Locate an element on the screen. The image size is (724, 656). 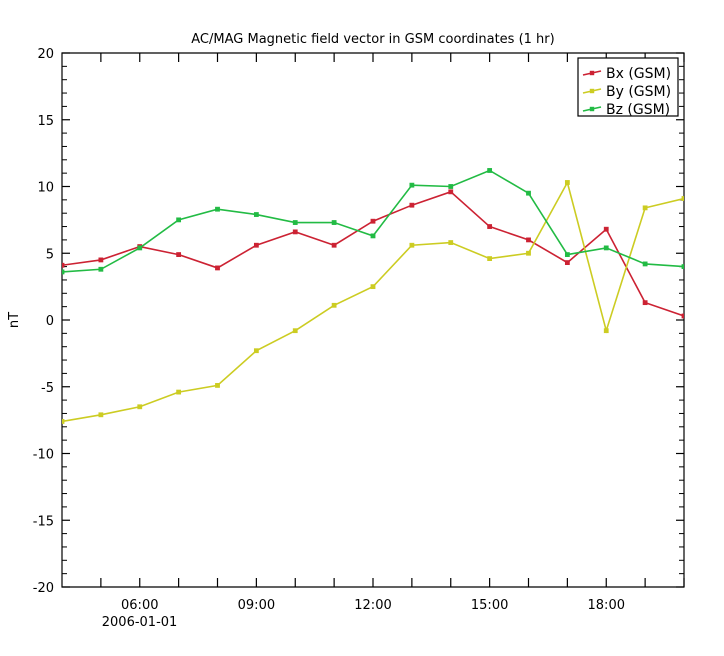
y-tick-label: 10 is located at coordinates (45, 188).